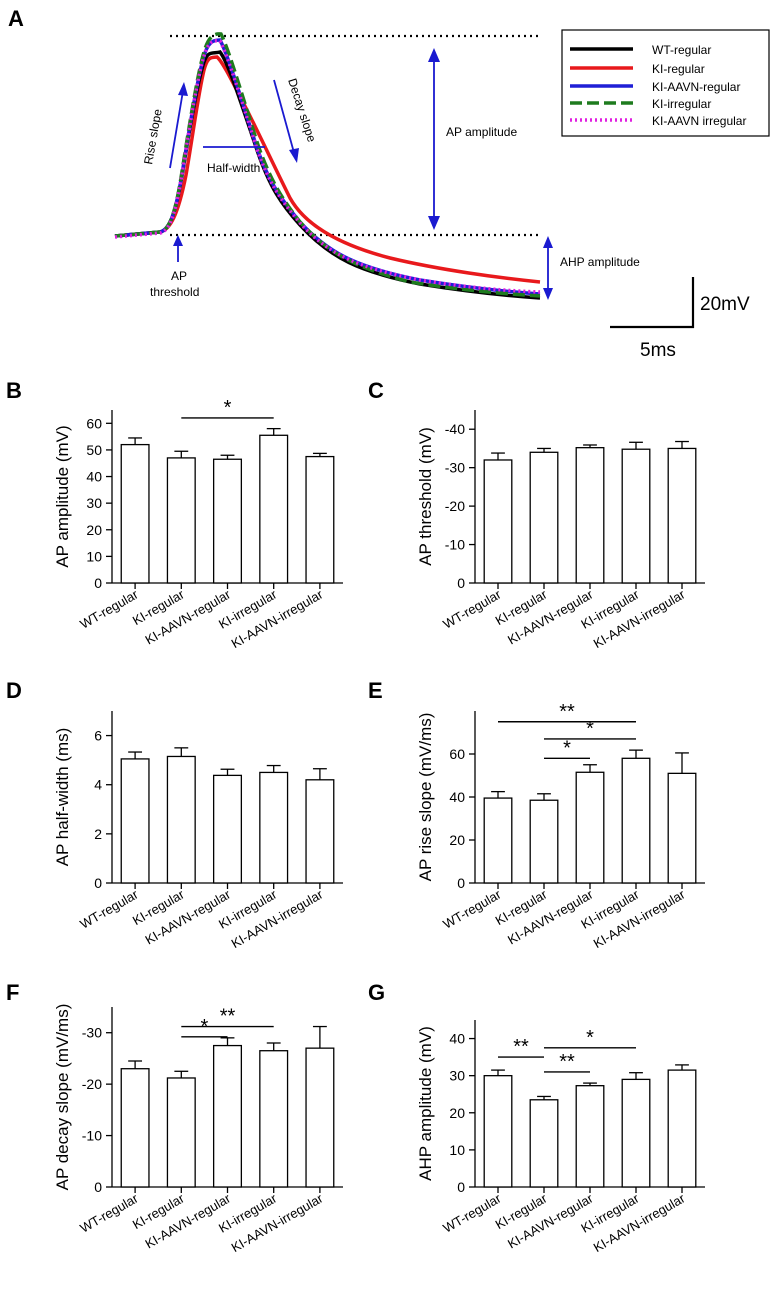 The width and height of the screenshot is (776, 1300). Describe the element at coordinates (62, 1097) in the screenshot. I see `y-axis-label-f: AP decay slope (mV/ms)` at that location.